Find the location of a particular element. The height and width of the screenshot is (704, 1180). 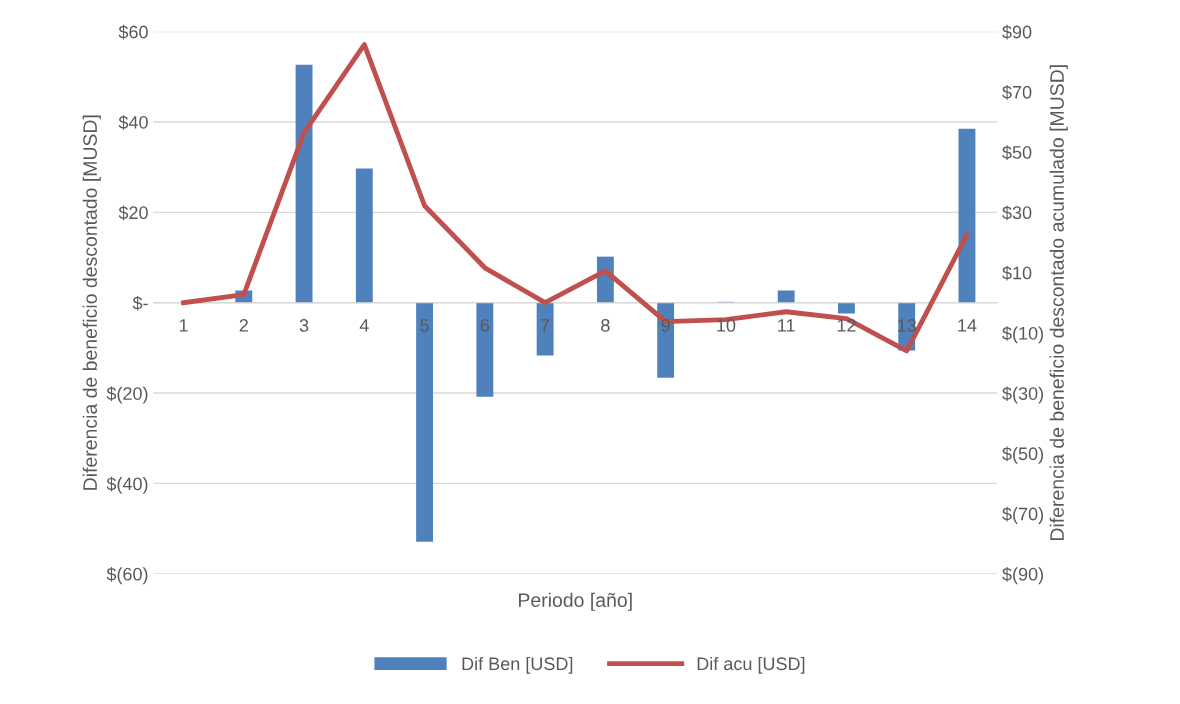

y-tick-label: $(60) is located at coordinates (127, 576).